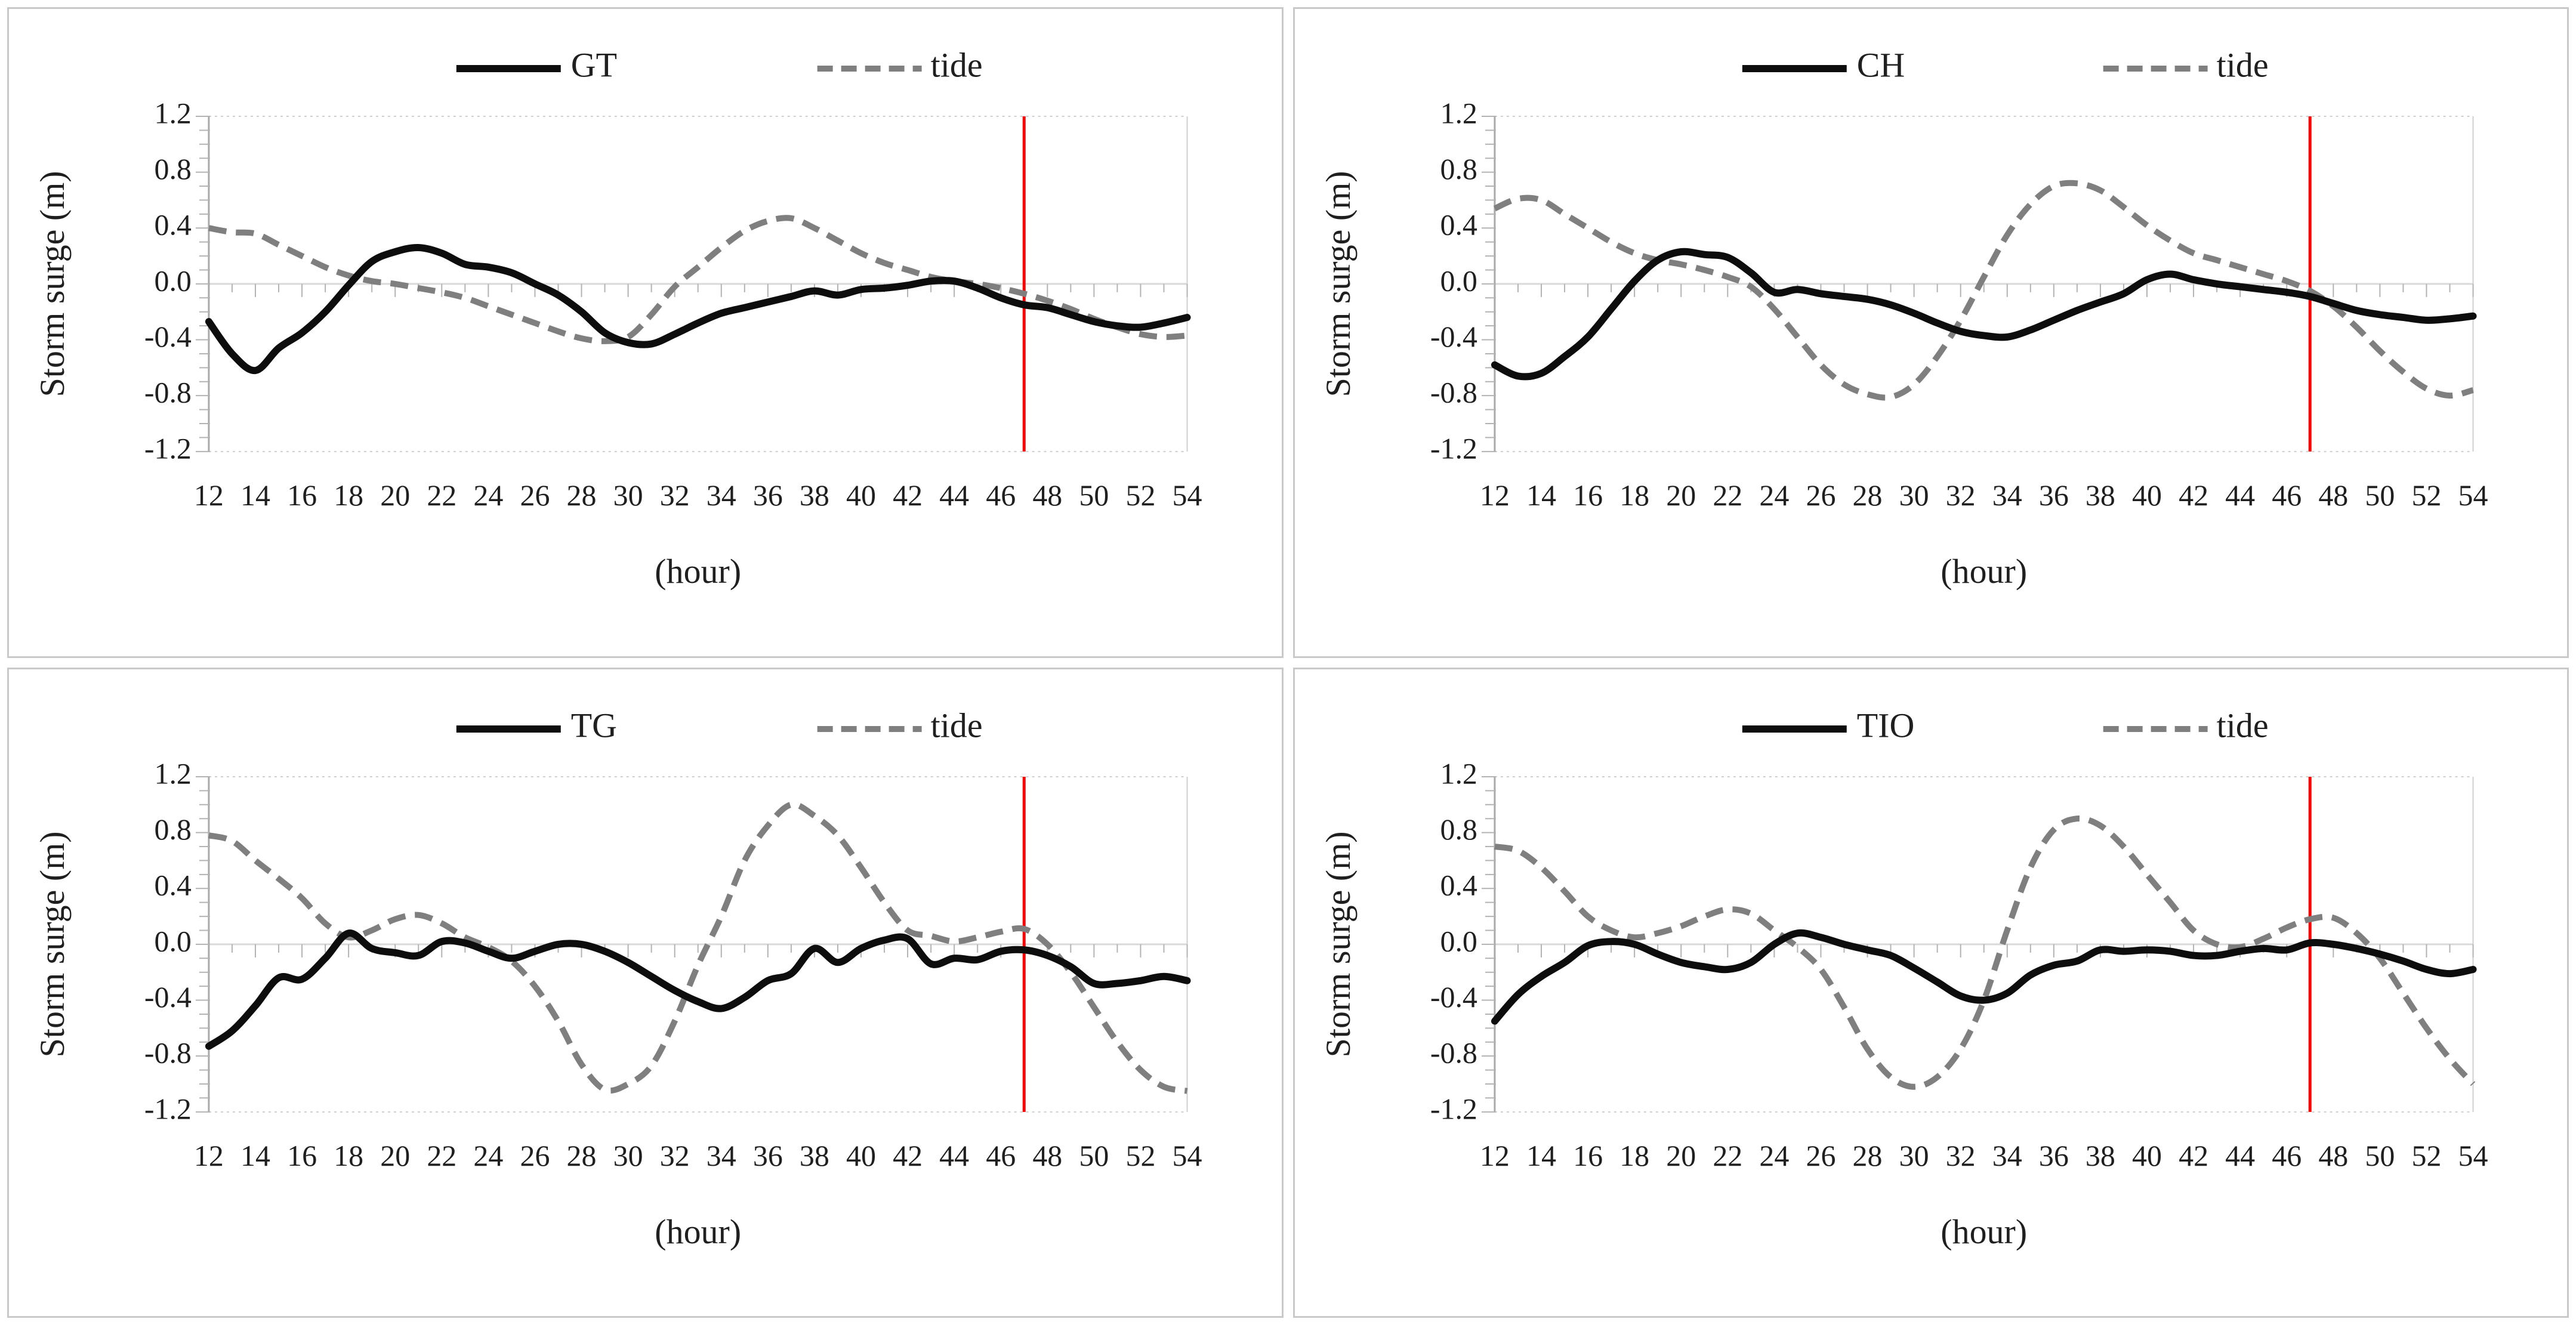 The height and width of the screenshot is (1325, 2576). What do you see at coordinates (720, 725) in the screenshot?
I see `legend: TG tide` at bounding box center [720, 725].